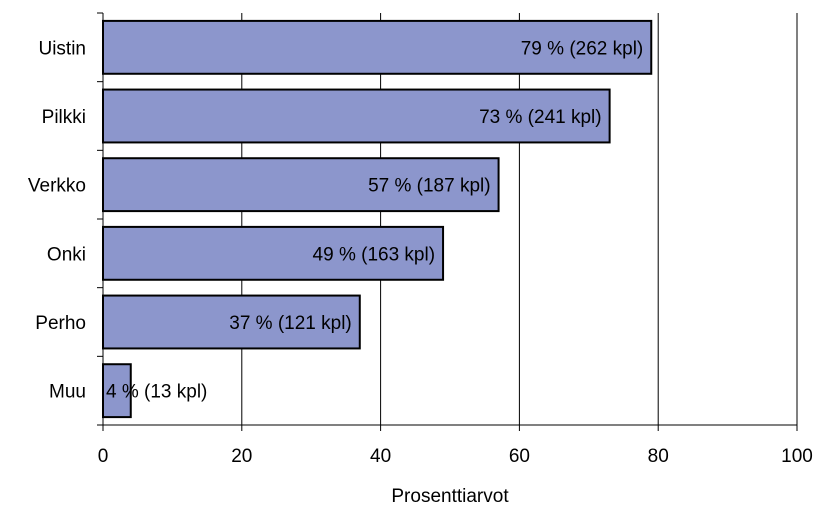  I want to click on data-label: 49 % (163 kpl), so click(374, 254).